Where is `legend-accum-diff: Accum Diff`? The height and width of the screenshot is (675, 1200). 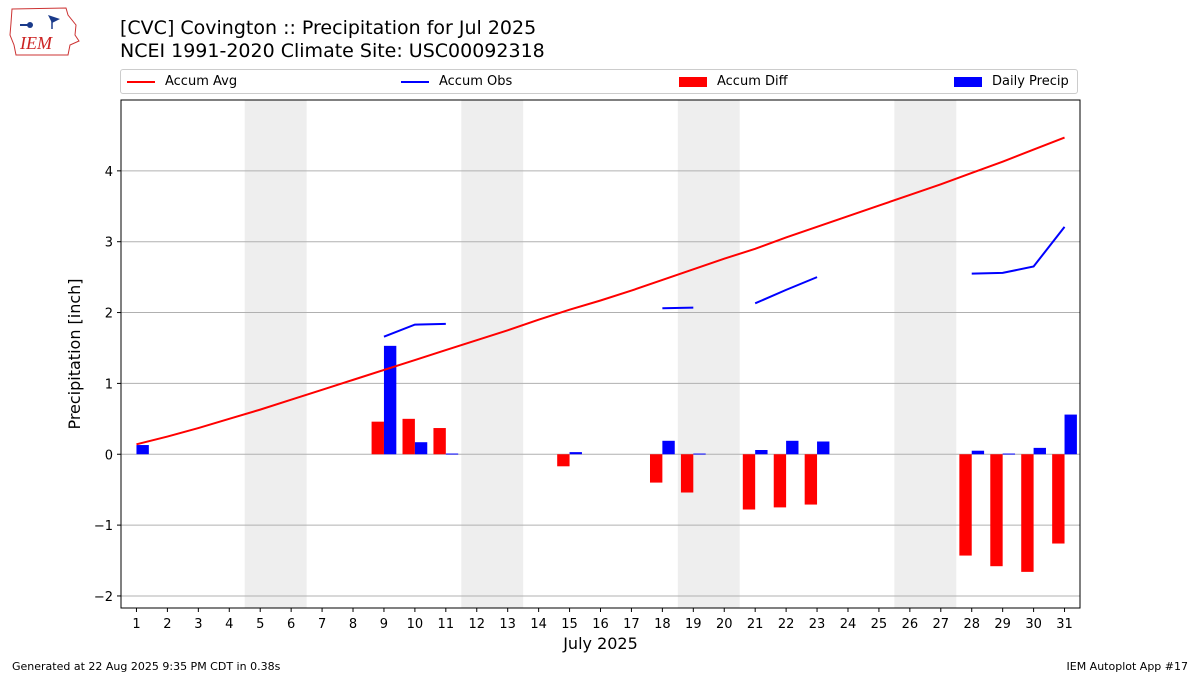
legend-accum-diff: Accum Diff is located at coordinates (733, 81).